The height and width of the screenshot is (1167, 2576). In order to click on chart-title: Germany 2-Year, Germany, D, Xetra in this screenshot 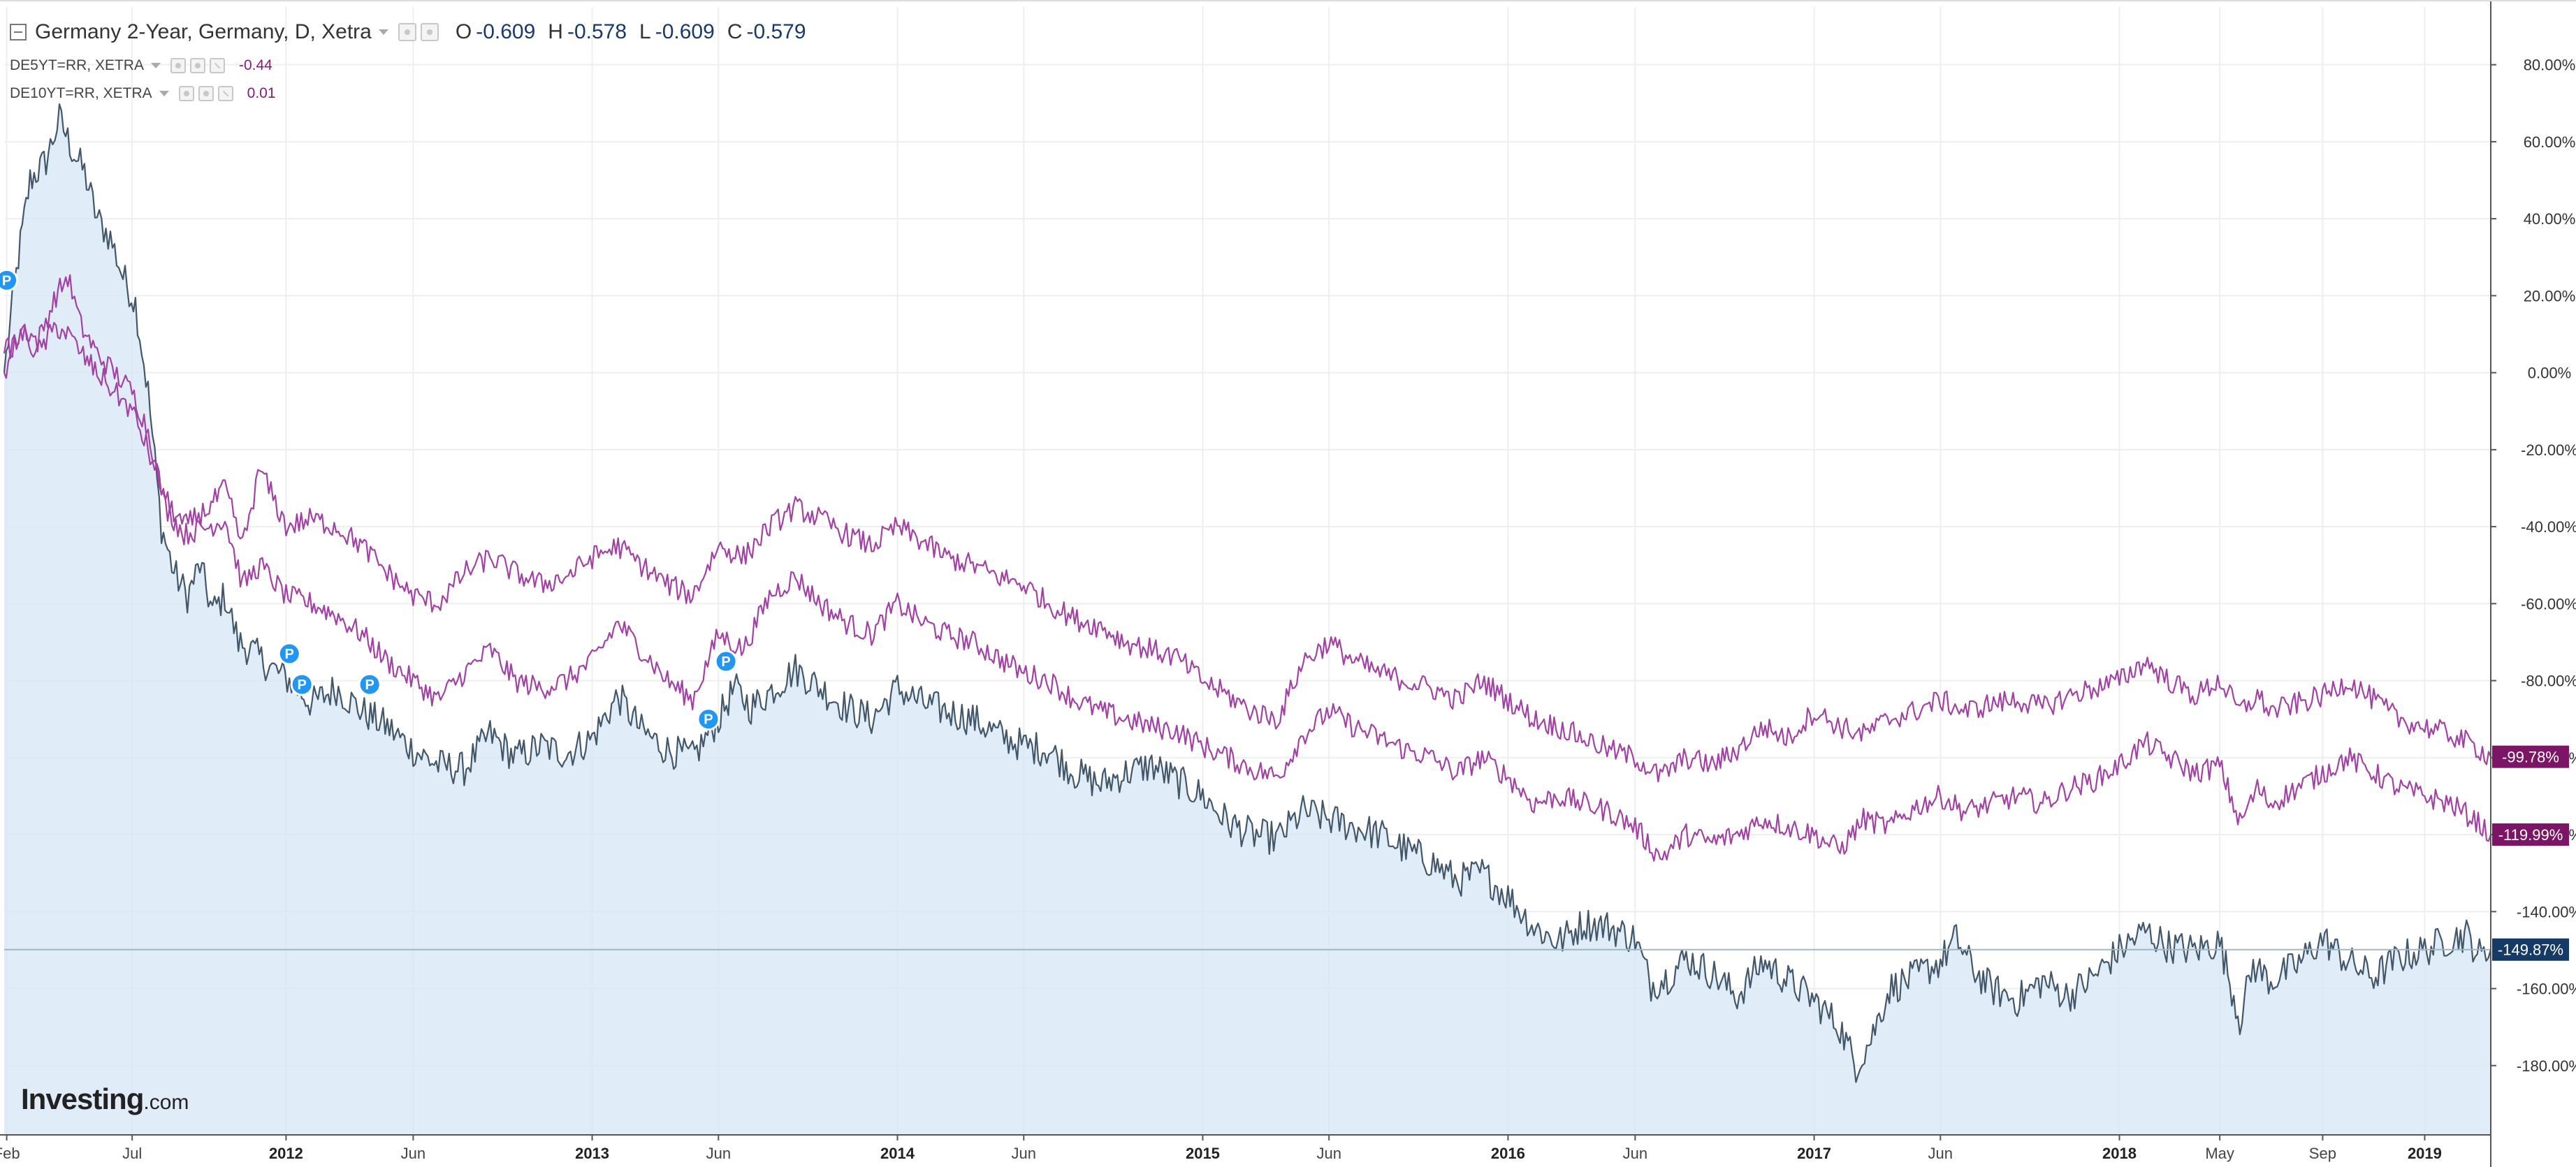, I will do `click(203, 31)`.